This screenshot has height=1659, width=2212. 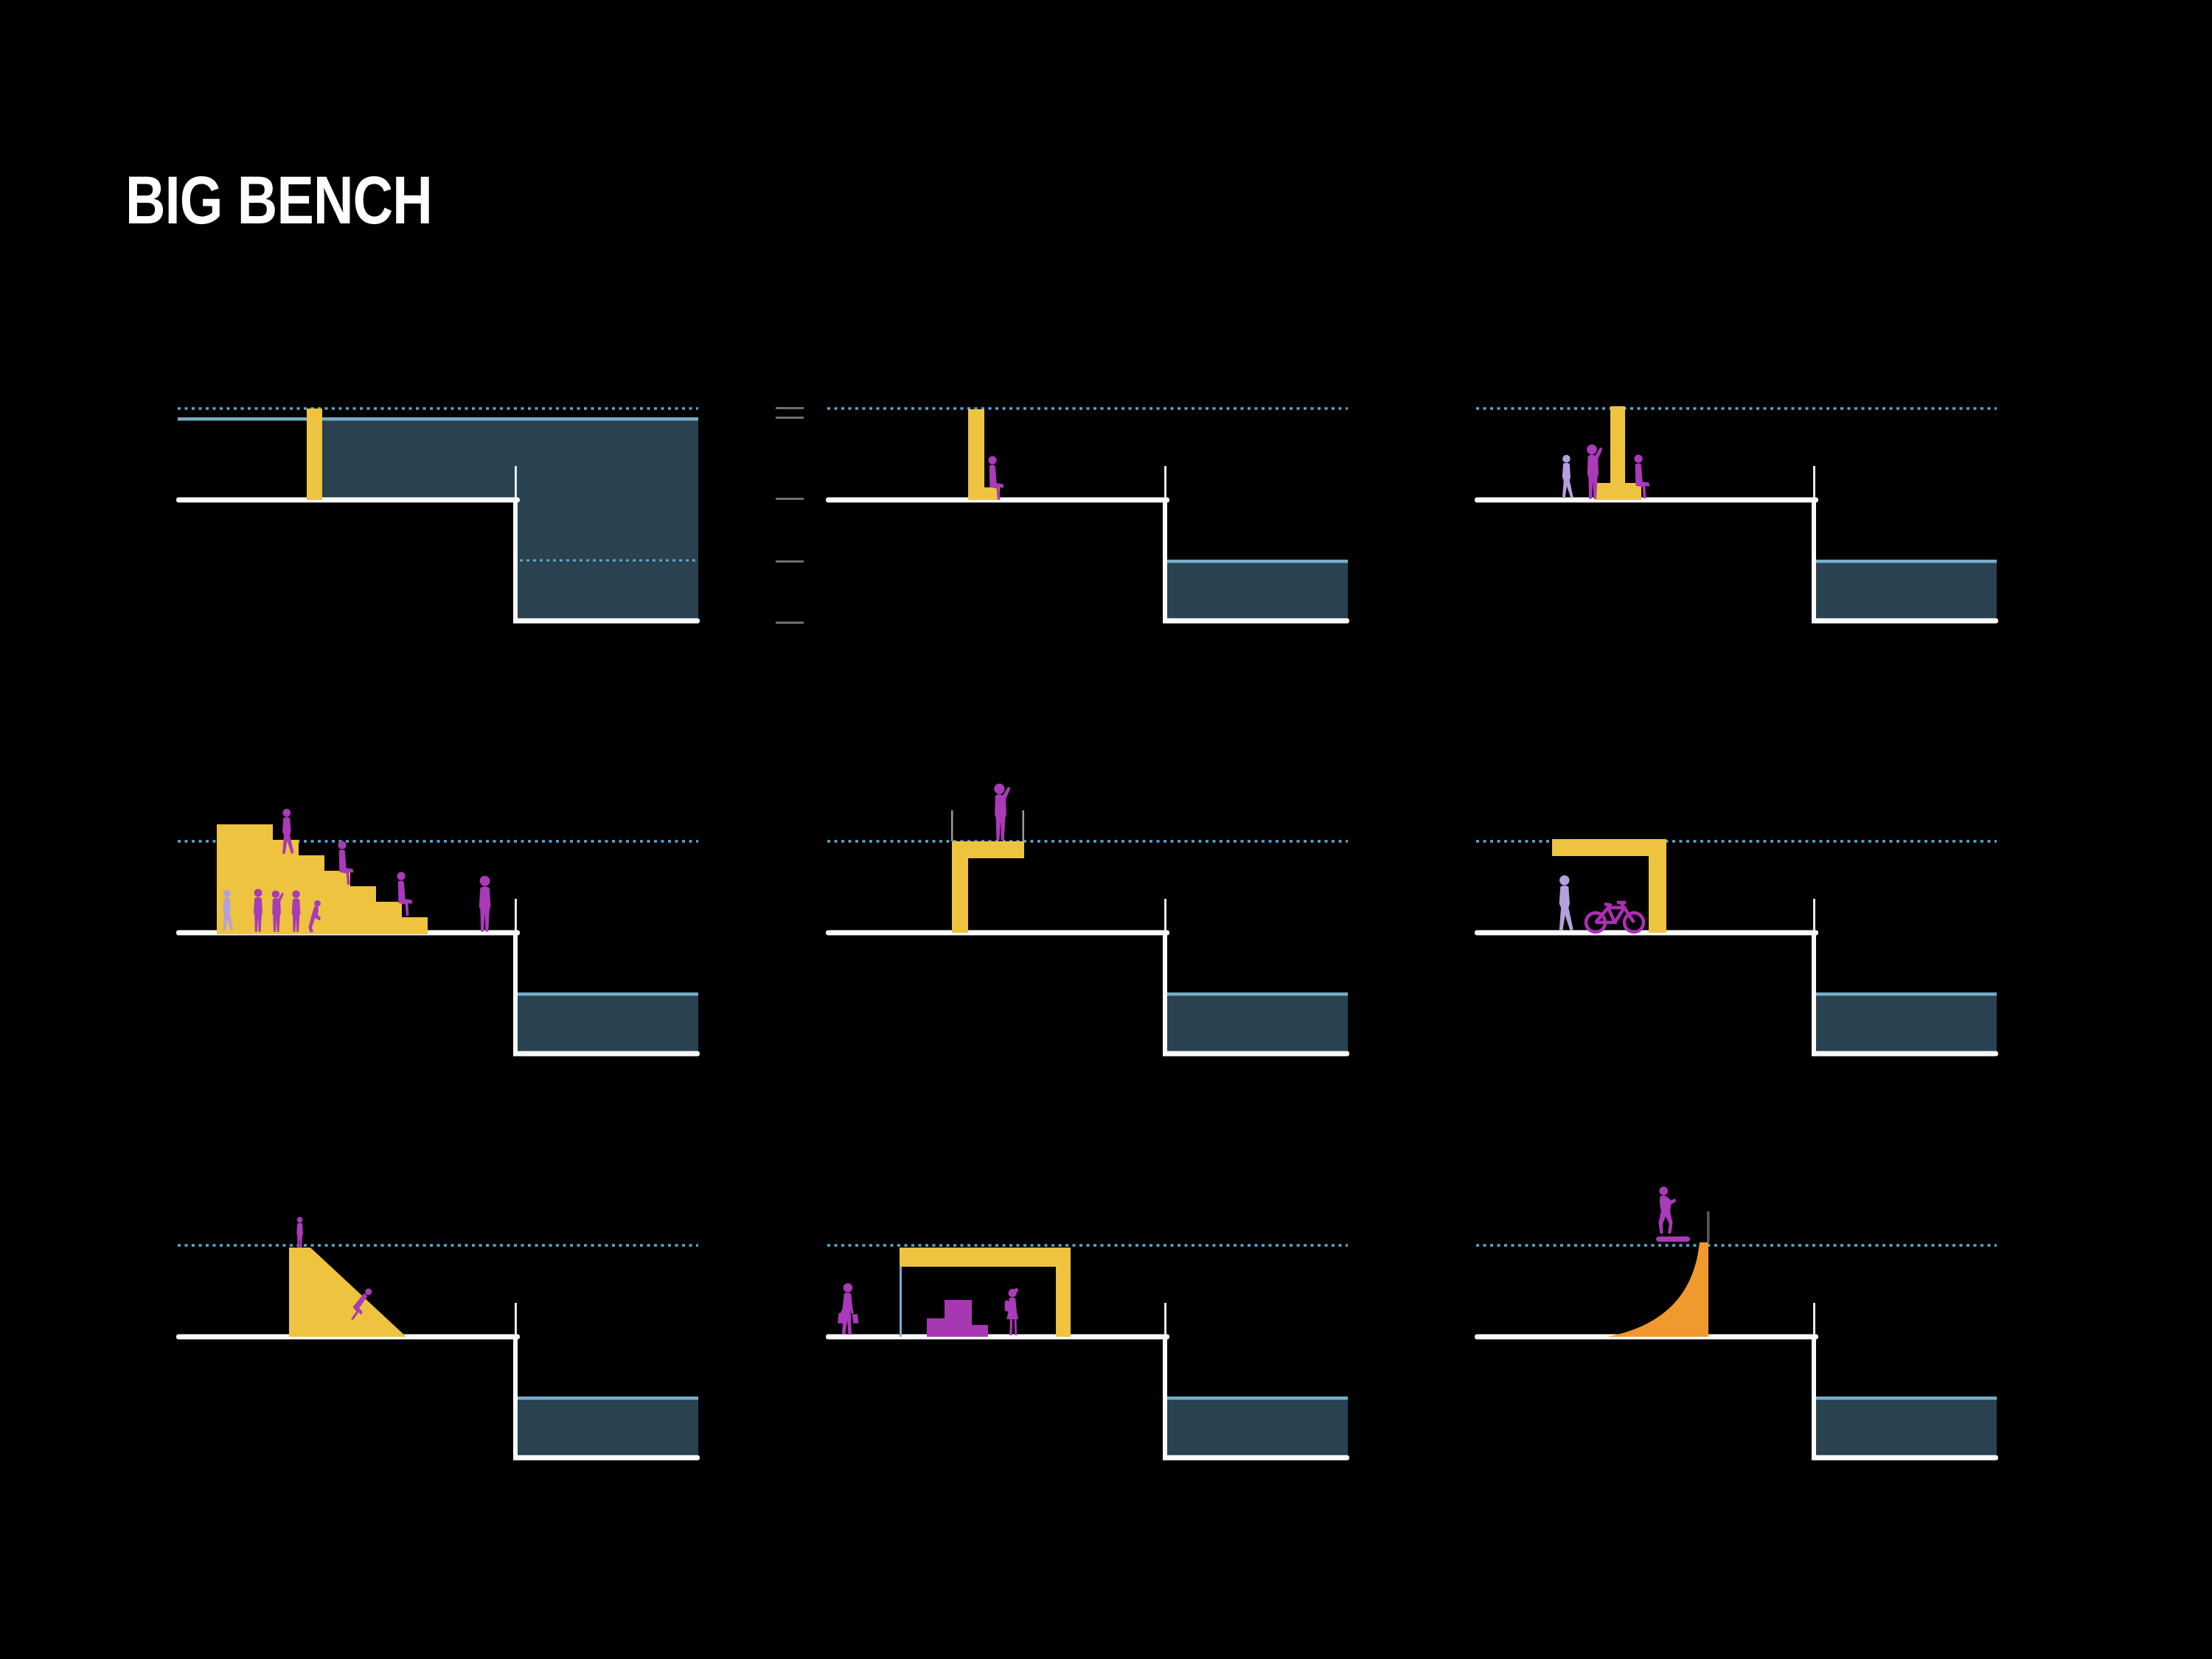 I want to click on diagram-triangle-slide, so click(x=347, y=1277).